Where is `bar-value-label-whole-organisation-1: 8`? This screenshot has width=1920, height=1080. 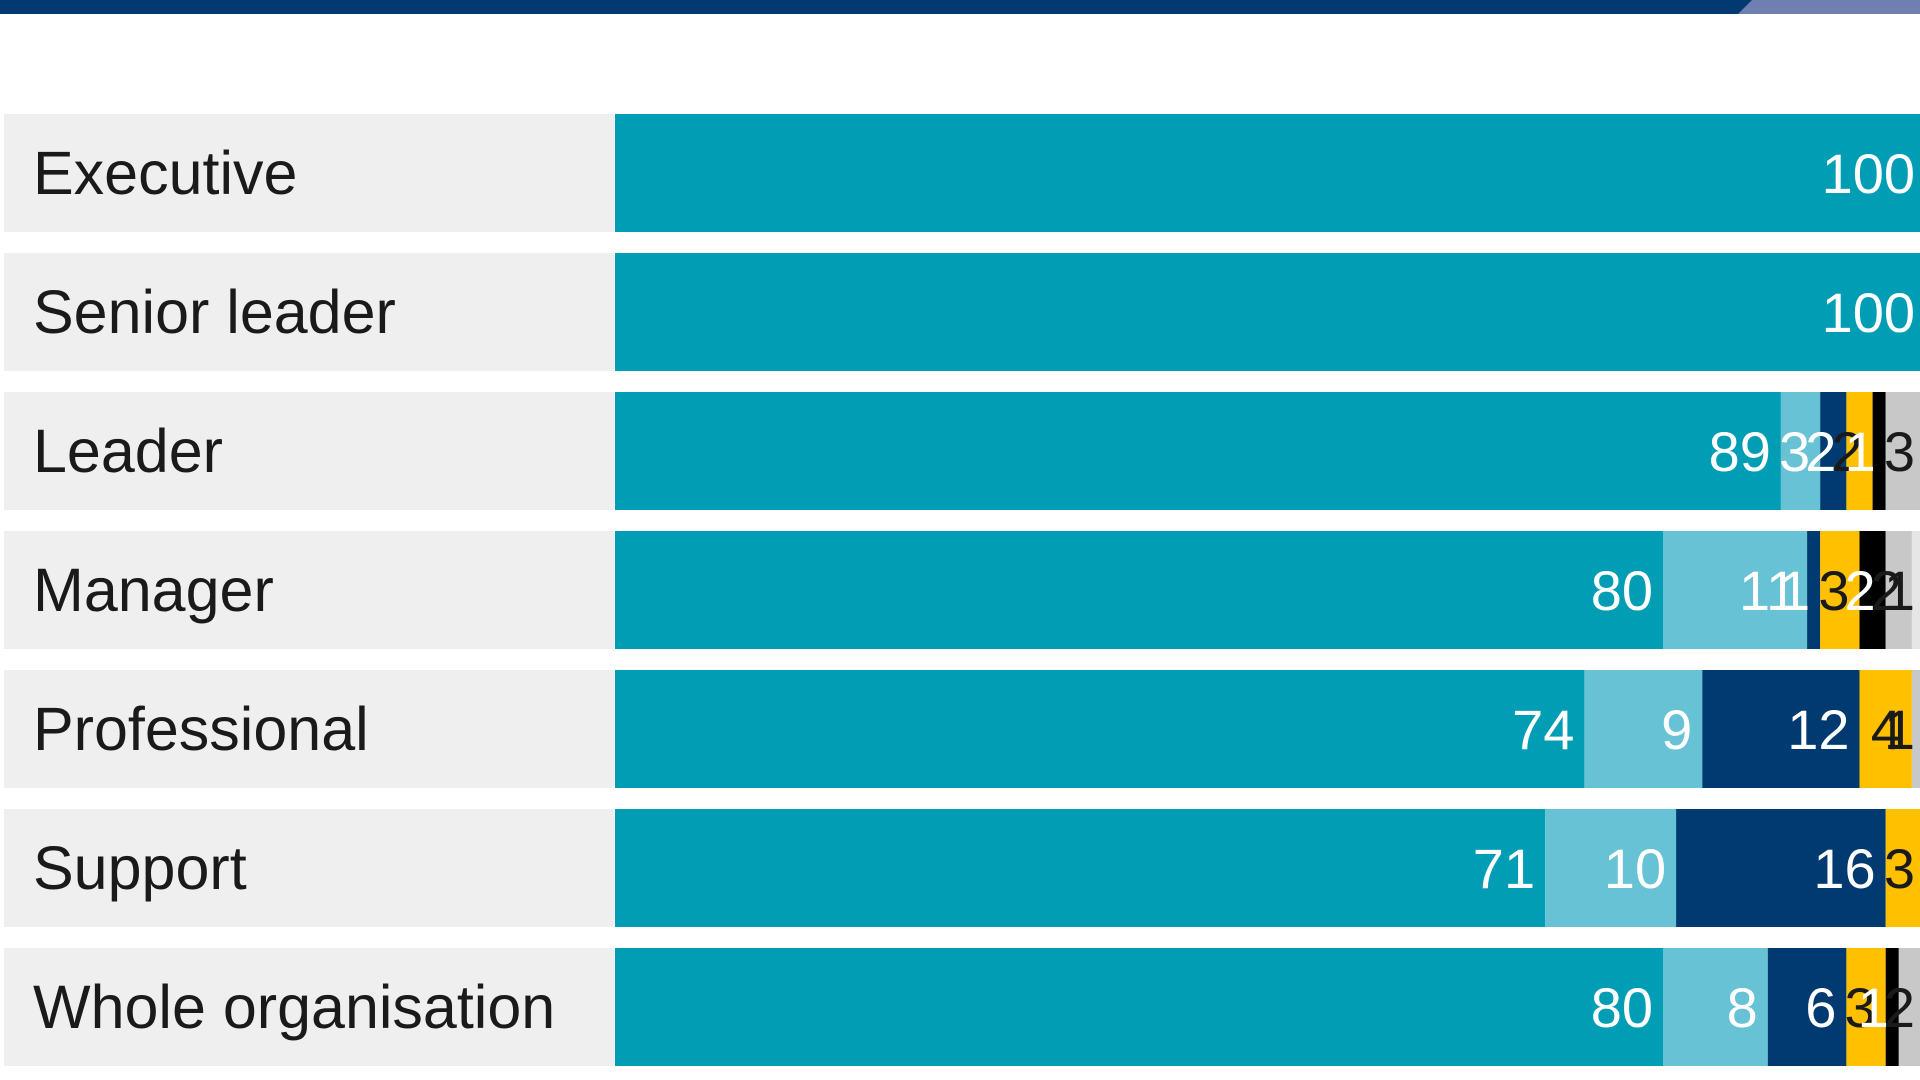 bar-value-label-whole-organisation-1: 8 is located at coordinates (1742, 1007).